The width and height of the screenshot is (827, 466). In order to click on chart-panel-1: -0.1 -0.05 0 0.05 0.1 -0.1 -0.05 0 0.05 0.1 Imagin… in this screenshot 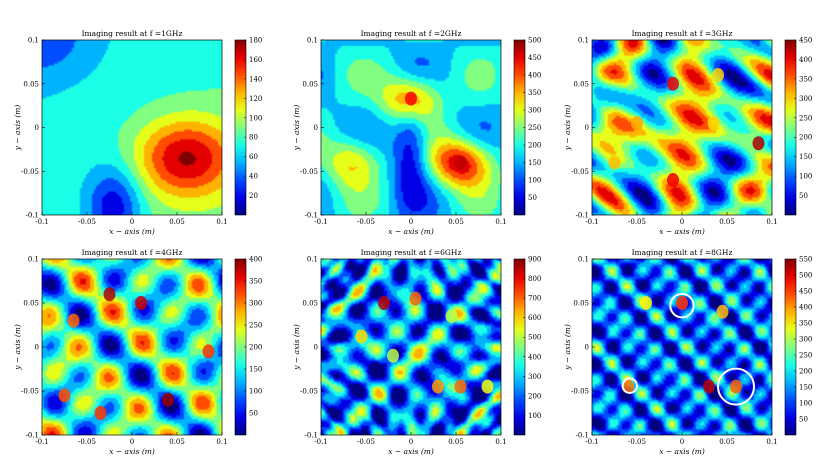, I will do `click(137, 132)`.